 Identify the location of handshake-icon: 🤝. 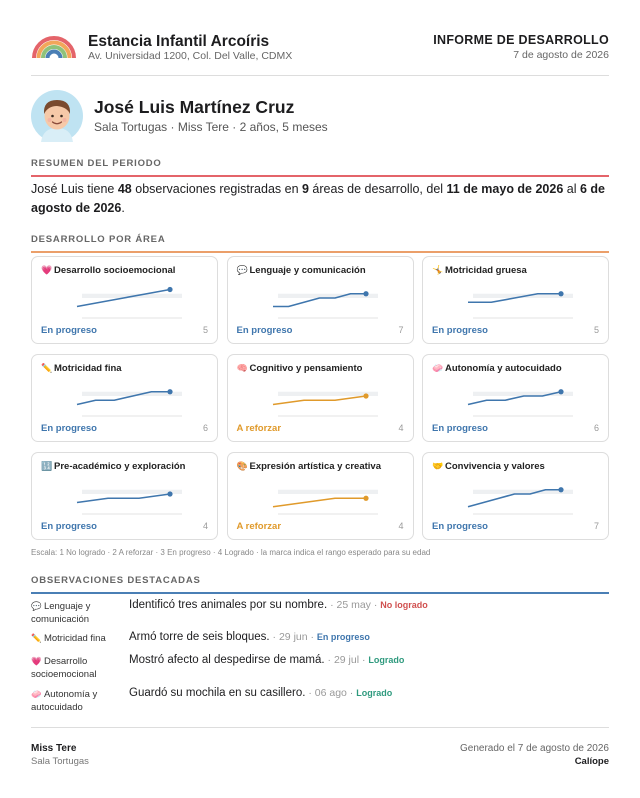
(438, 466).